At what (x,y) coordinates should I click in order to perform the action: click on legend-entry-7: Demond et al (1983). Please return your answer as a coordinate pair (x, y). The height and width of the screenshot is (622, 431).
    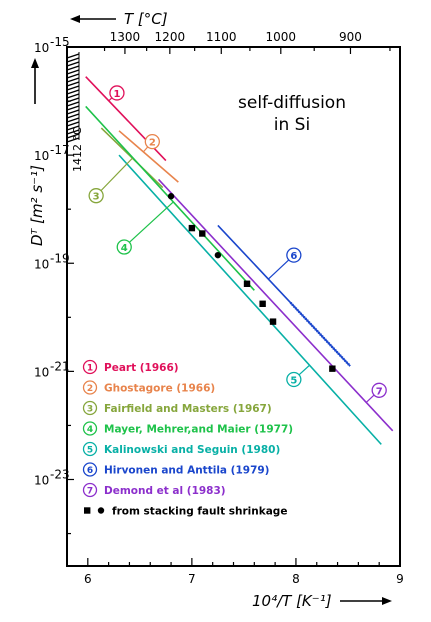
    Looking at the image, I should click on (165, 491).